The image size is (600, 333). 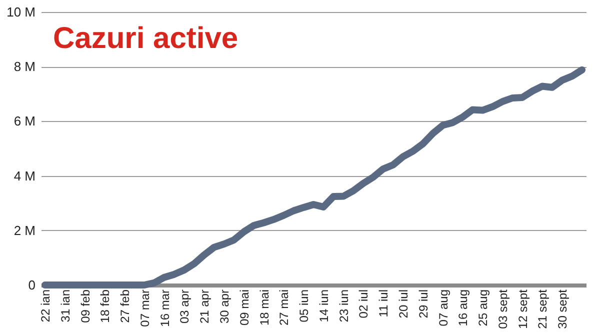 What do you see at coordinates (25, 66) in the screenshot?
I see `y-tick-label: 8 M` at bounding box center [25, 66].